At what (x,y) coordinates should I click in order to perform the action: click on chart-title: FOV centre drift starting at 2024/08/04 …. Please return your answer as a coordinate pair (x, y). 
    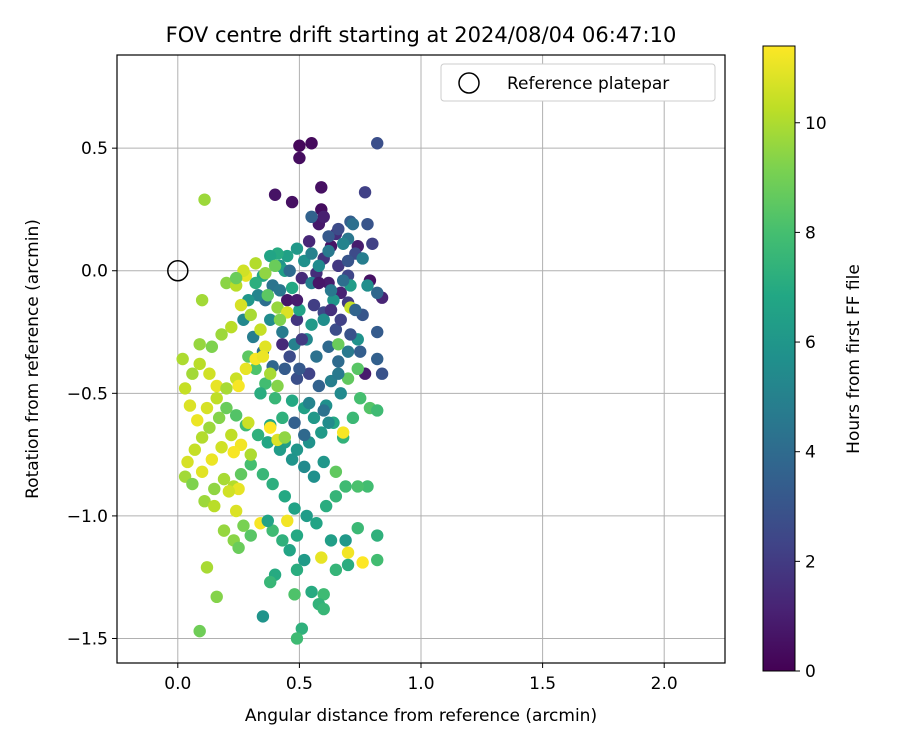
    Looking at the image, I should click on (421, 35).